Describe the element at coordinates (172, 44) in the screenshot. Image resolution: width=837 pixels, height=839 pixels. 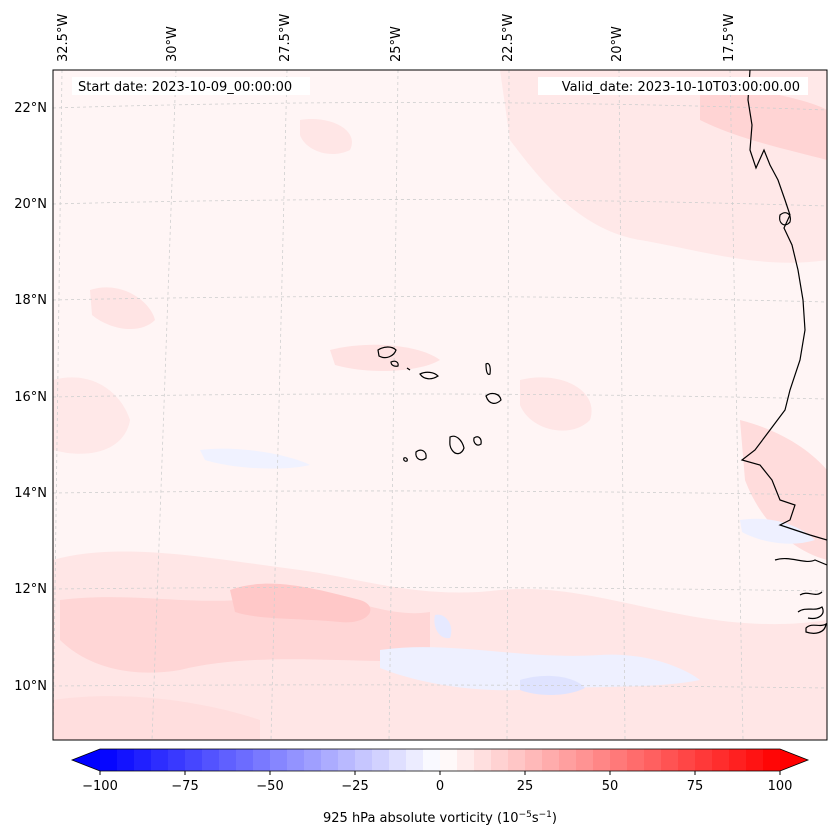
I see `lon-label: 30°W` at that location.